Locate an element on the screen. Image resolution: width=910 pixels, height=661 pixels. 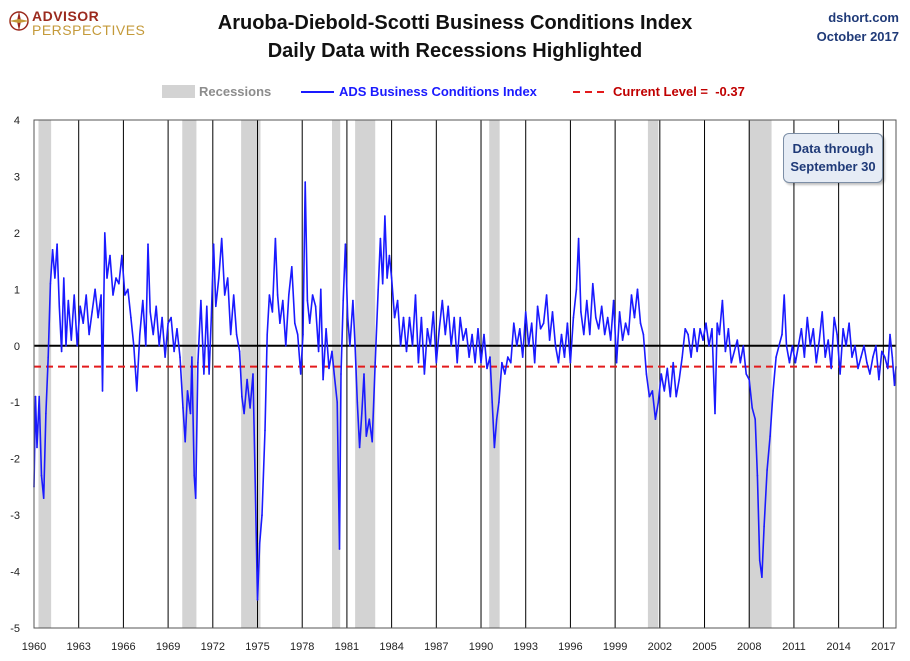
y-tick-label: 1 is located at coordinates (17, 290).